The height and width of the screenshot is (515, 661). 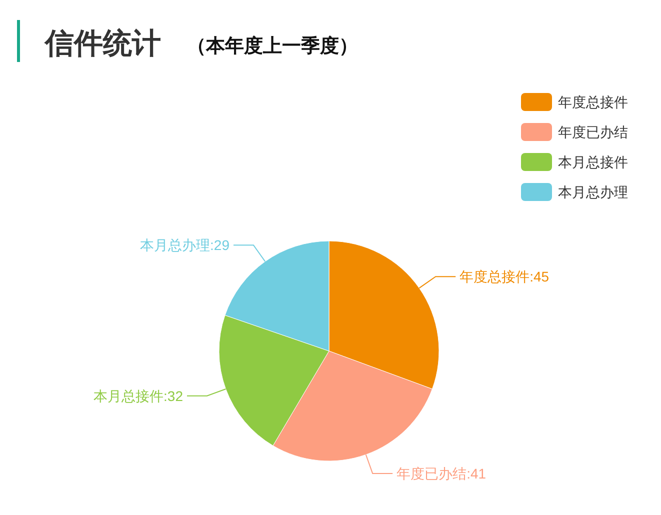 I want to click on title: 信件统计, so click(x=103, y=44).